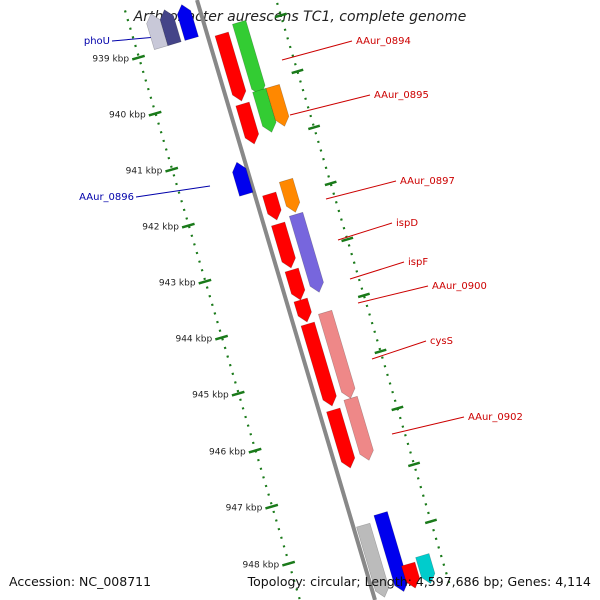 The width and height of the screenshot is (600, 600). Describe the element at coordinates (407, 223) in the screenshot. I see `gene-label-text: ispD` at that location.